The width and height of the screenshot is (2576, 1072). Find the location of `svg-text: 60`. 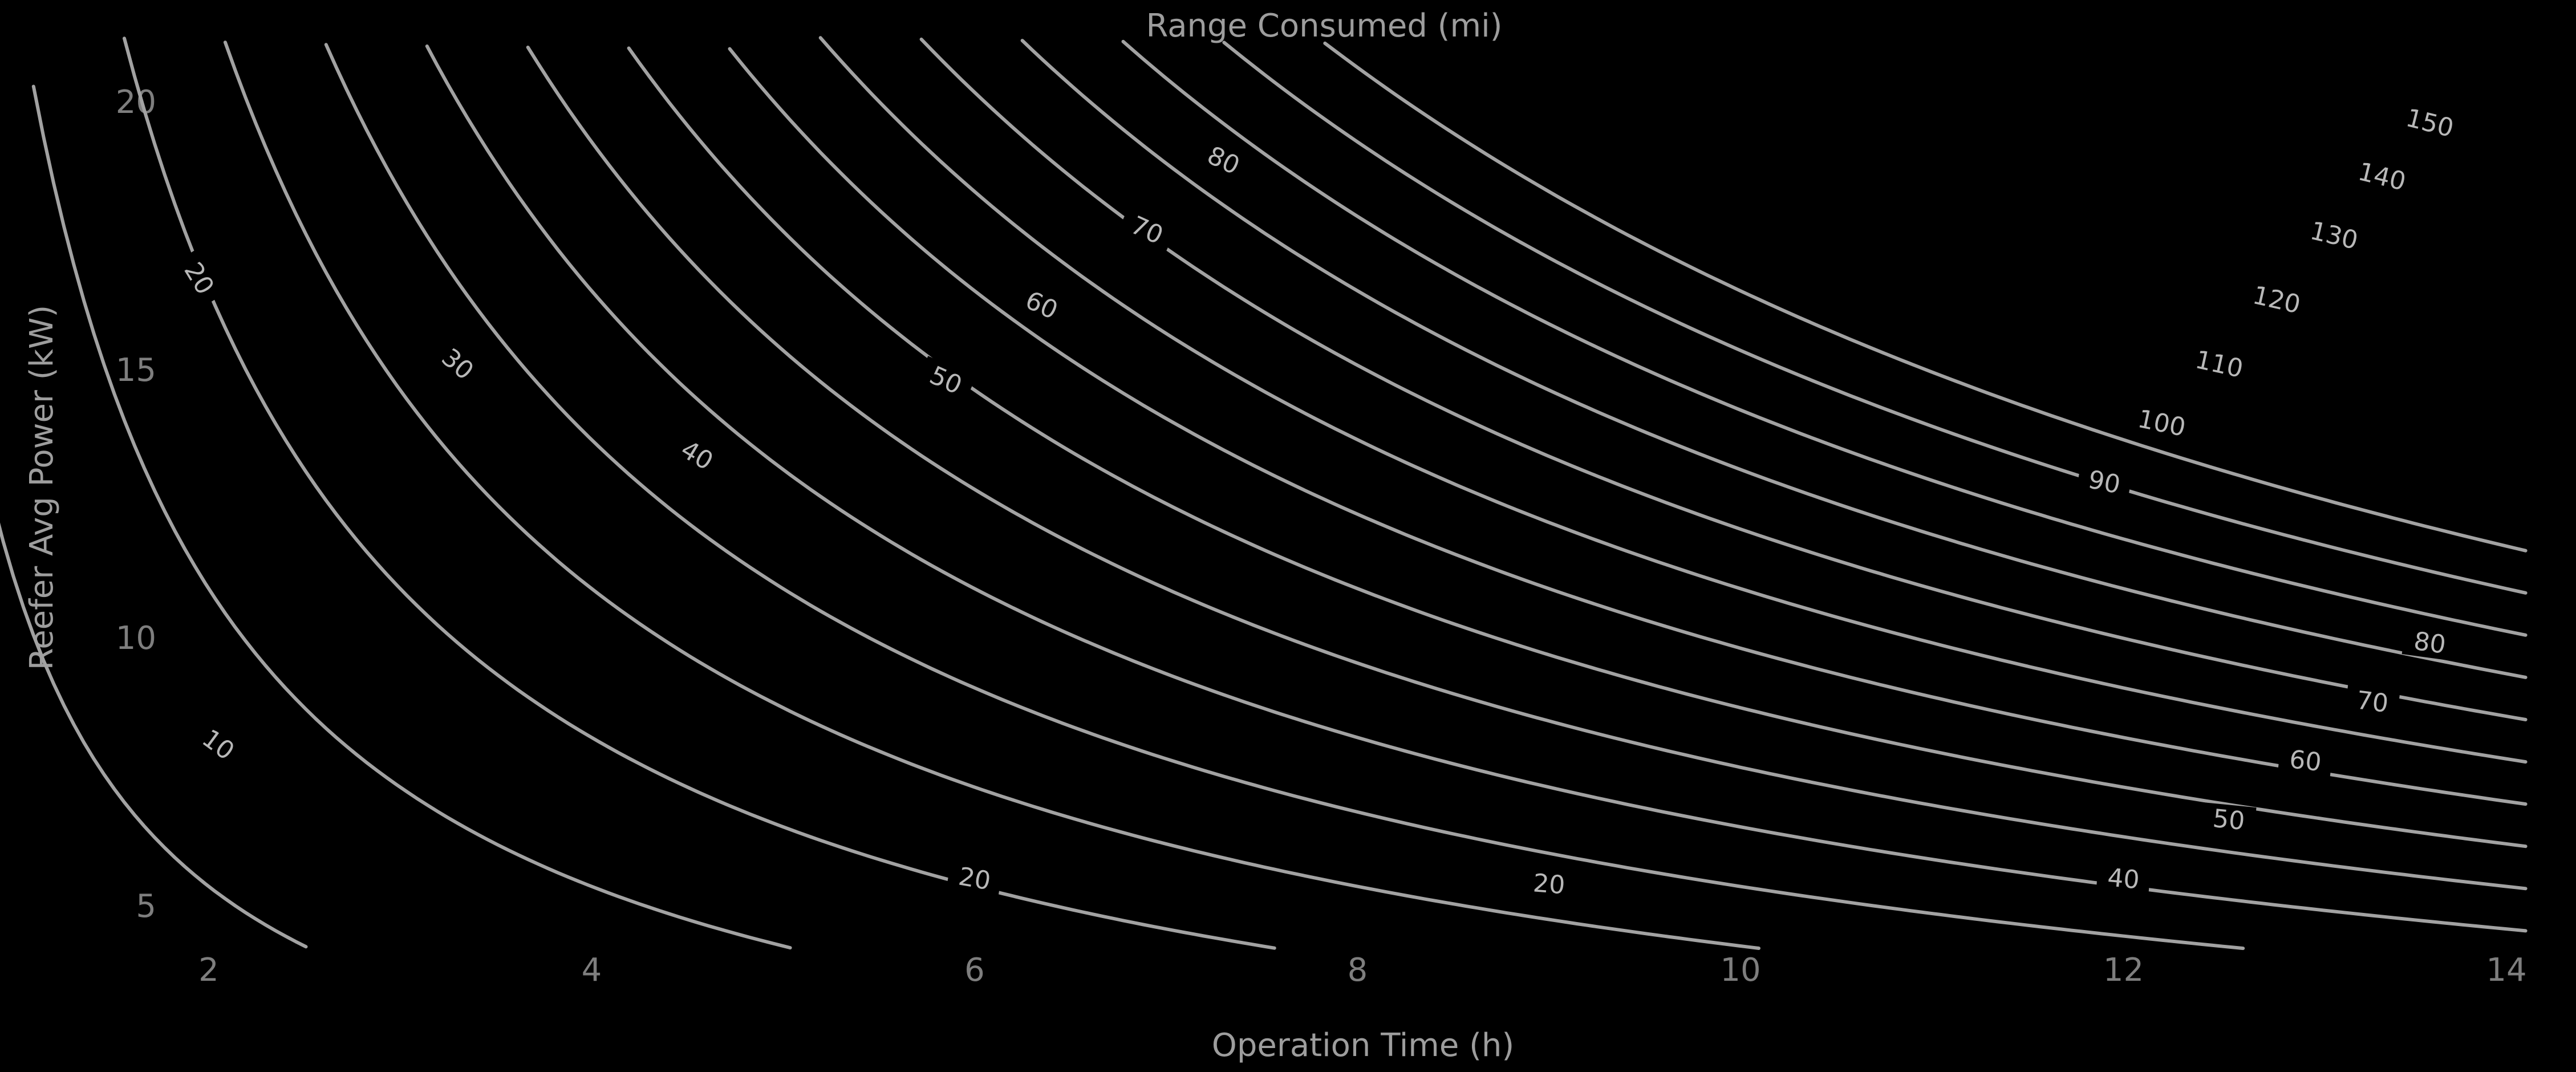

svg-text: 60 is located at coordinates (2305, 761).